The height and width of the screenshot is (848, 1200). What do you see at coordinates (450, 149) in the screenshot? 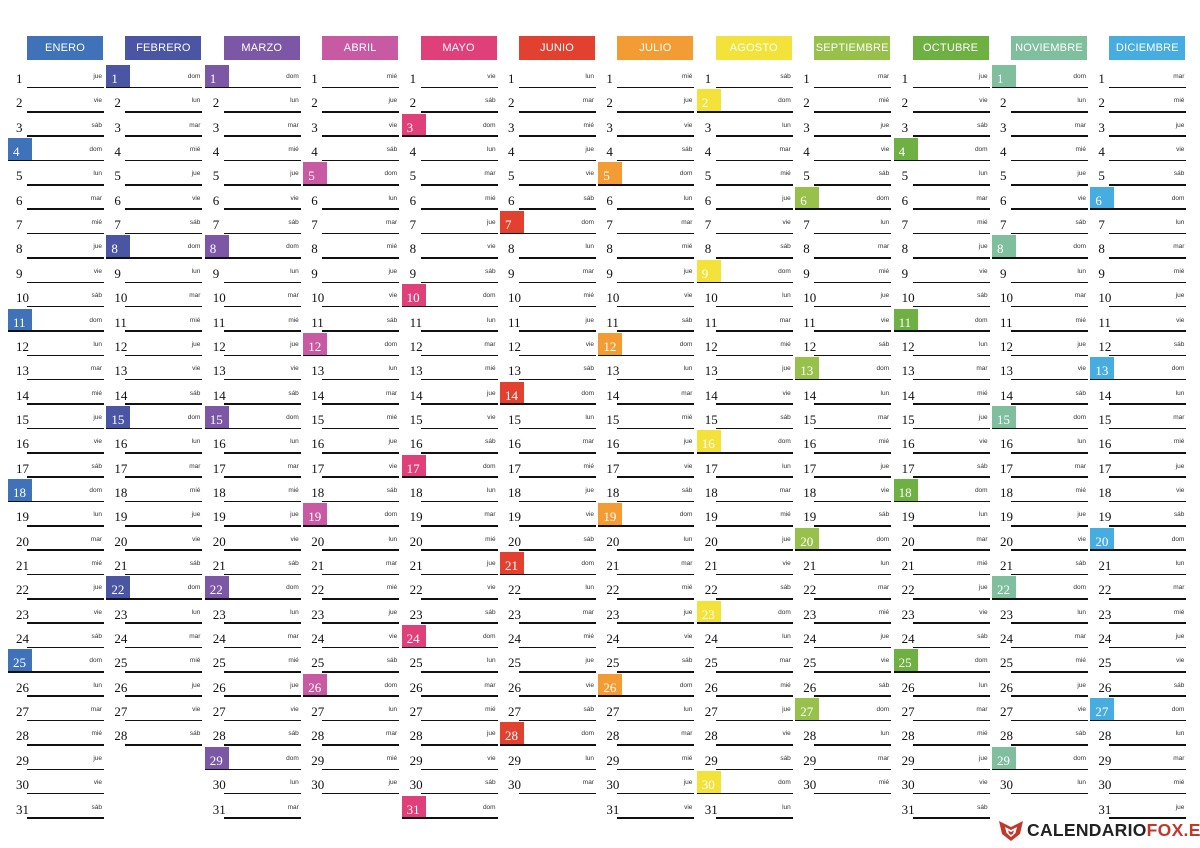
I see `day-row: 4 lun` at bounding box center [450, 149].